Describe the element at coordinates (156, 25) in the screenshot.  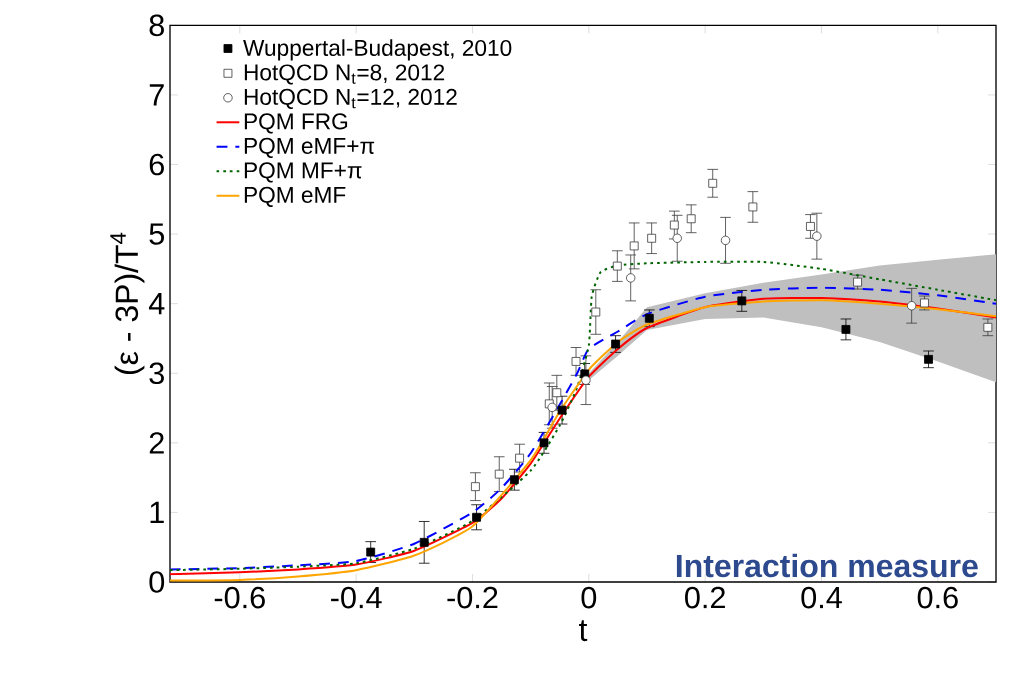
I see `y-tick-label: 8` at that location.